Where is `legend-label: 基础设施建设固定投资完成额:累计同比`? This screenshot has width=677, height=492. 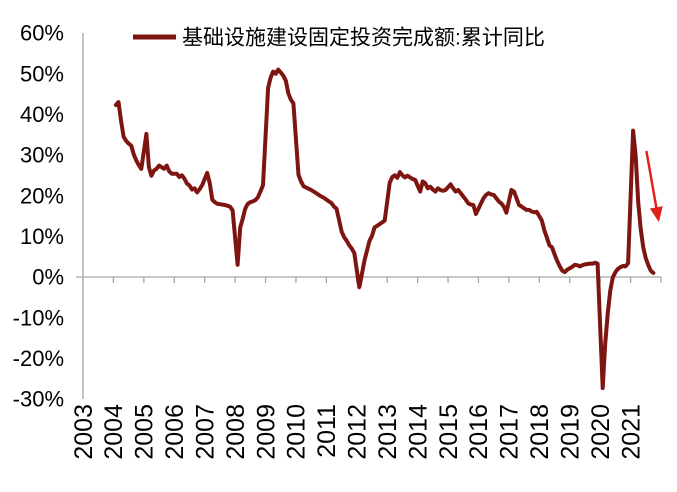
legend-label: 基础设施建设固定投资完成额:累计同比 is located at coordinates (363, 37).